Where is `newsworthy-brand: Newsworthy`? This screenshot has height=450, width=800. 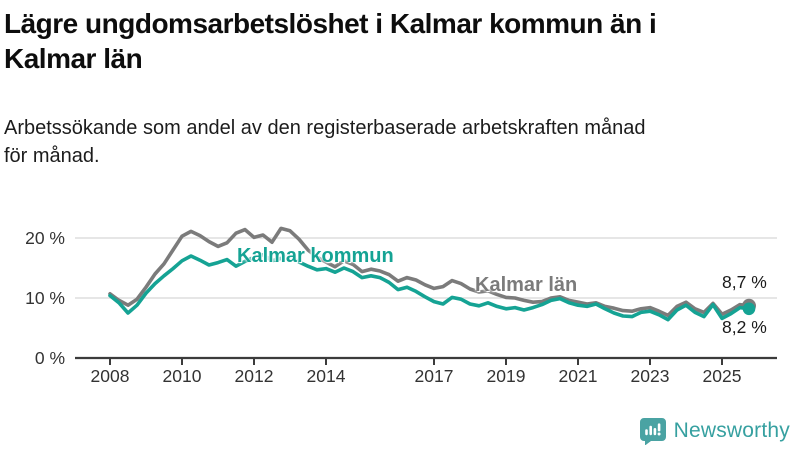 newsworthy-brand: Newsworthy is located at coordinates (714, 431).